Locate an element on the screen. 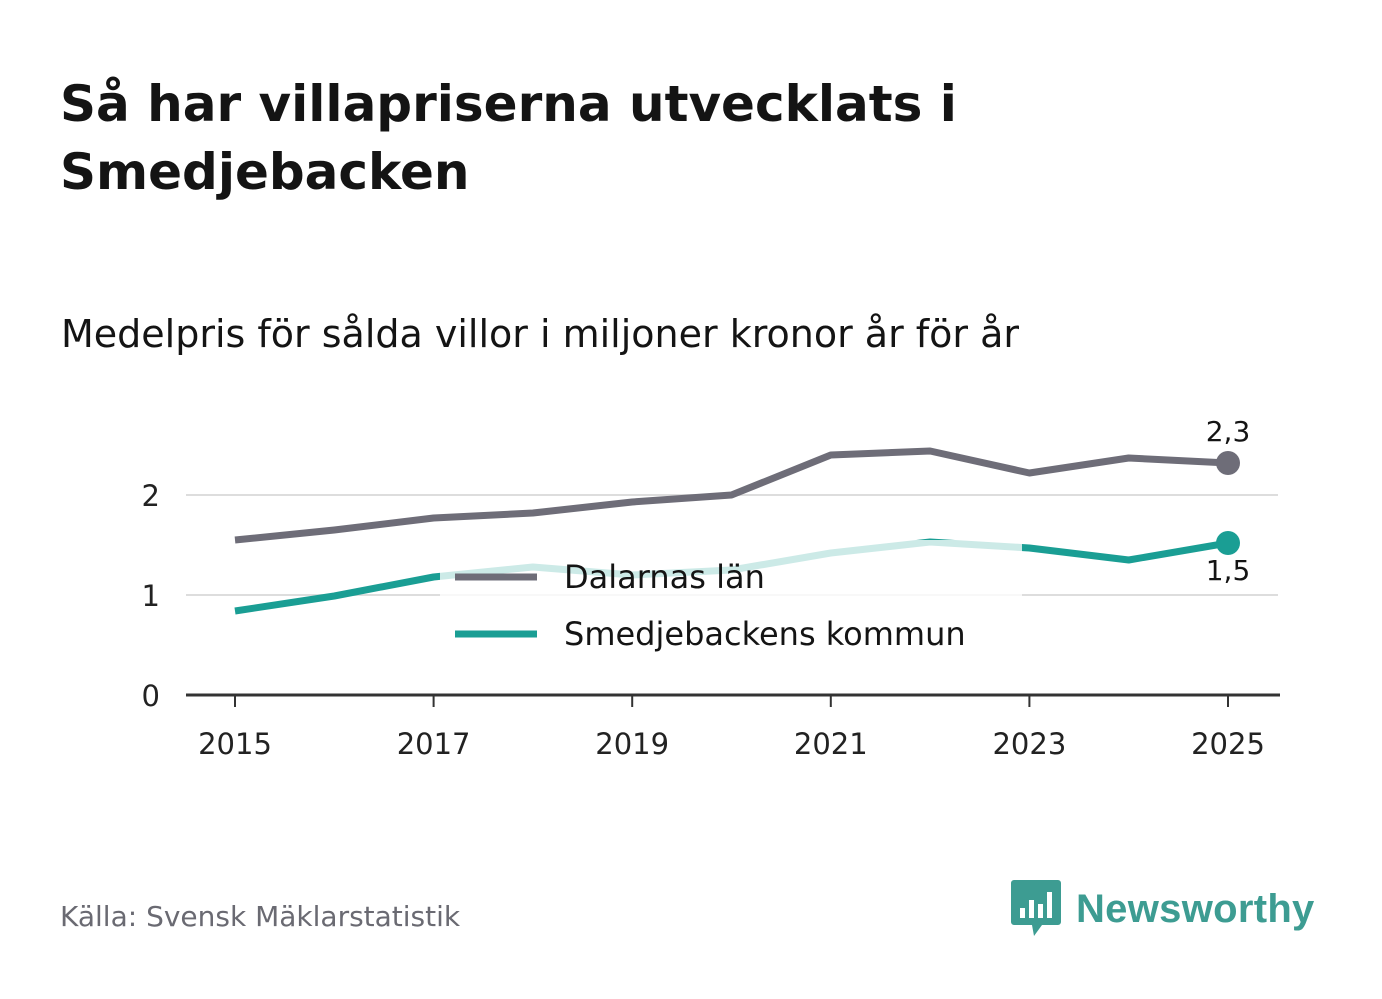 The height and width of the screenshot is (999, 1382). y-tick-label: 0 is located at coordinates (151, 696).